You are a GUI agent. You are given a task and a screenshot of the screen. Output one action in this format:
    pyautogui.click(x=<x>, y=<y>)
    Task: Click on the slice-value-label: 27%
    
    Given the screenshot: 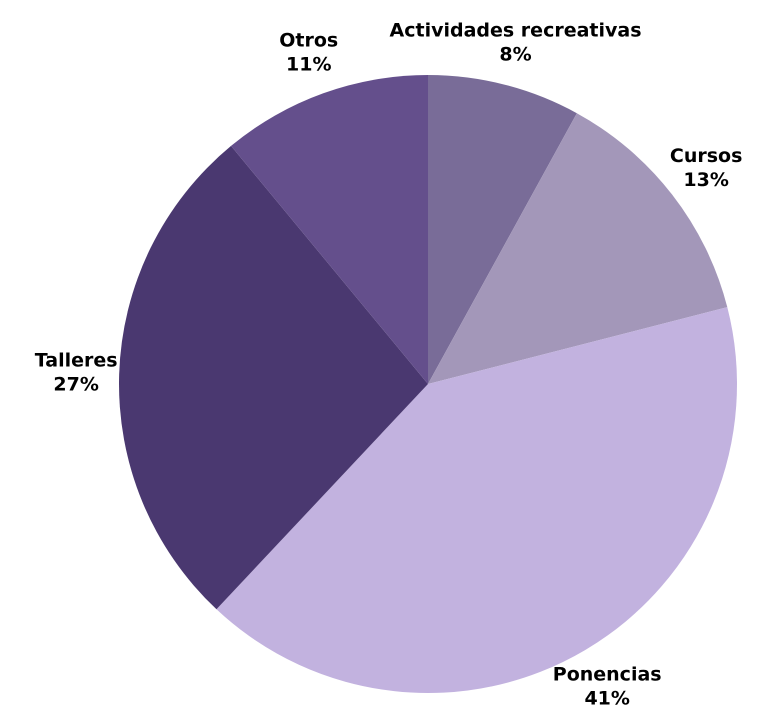 What is the action you would take?
    pyautogui.click(x=75, y=384)
    